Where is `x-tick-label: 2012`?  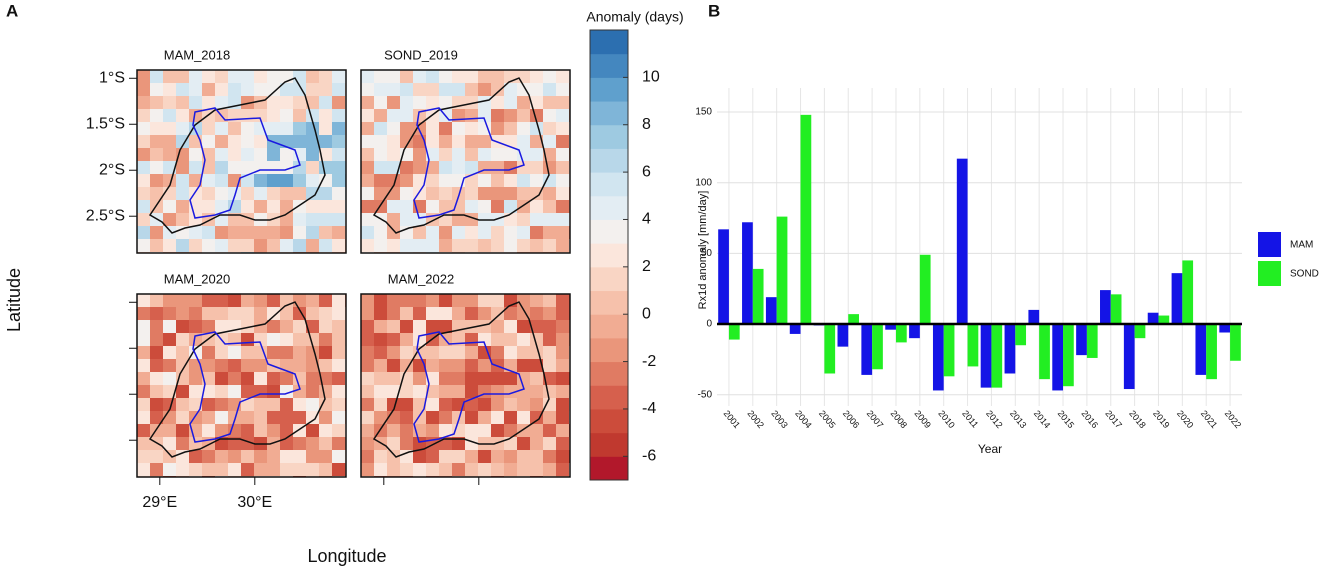 x-tick-label: 2012 is located at coordinates (994, 419).